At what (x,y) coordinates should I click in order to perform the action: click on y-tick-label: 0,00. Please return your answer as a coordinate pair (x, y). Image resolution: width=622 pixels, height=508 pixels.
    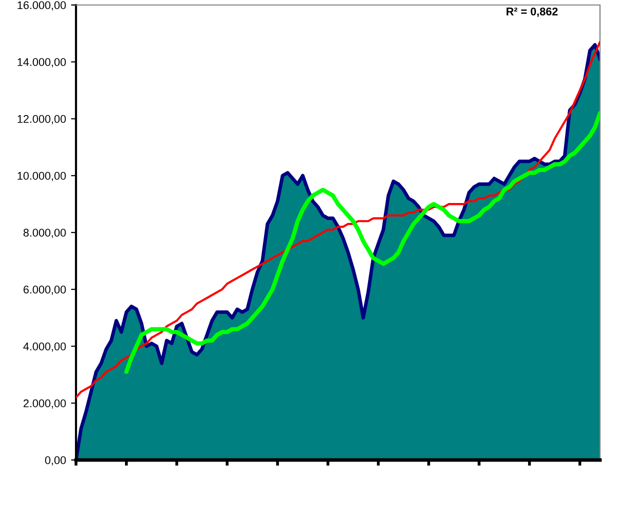
    Looking at the image, I should click on (55, 461).